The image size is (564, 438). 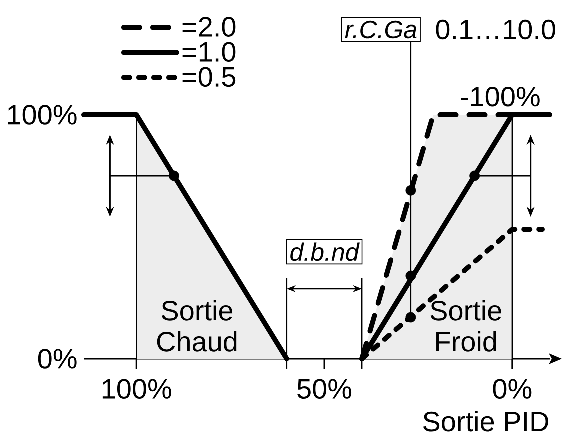 What do you see at coordinates (485, 421) in the screenshot?
I see `x-axis-title: Sortie PID` at bounding box center [485, 421].